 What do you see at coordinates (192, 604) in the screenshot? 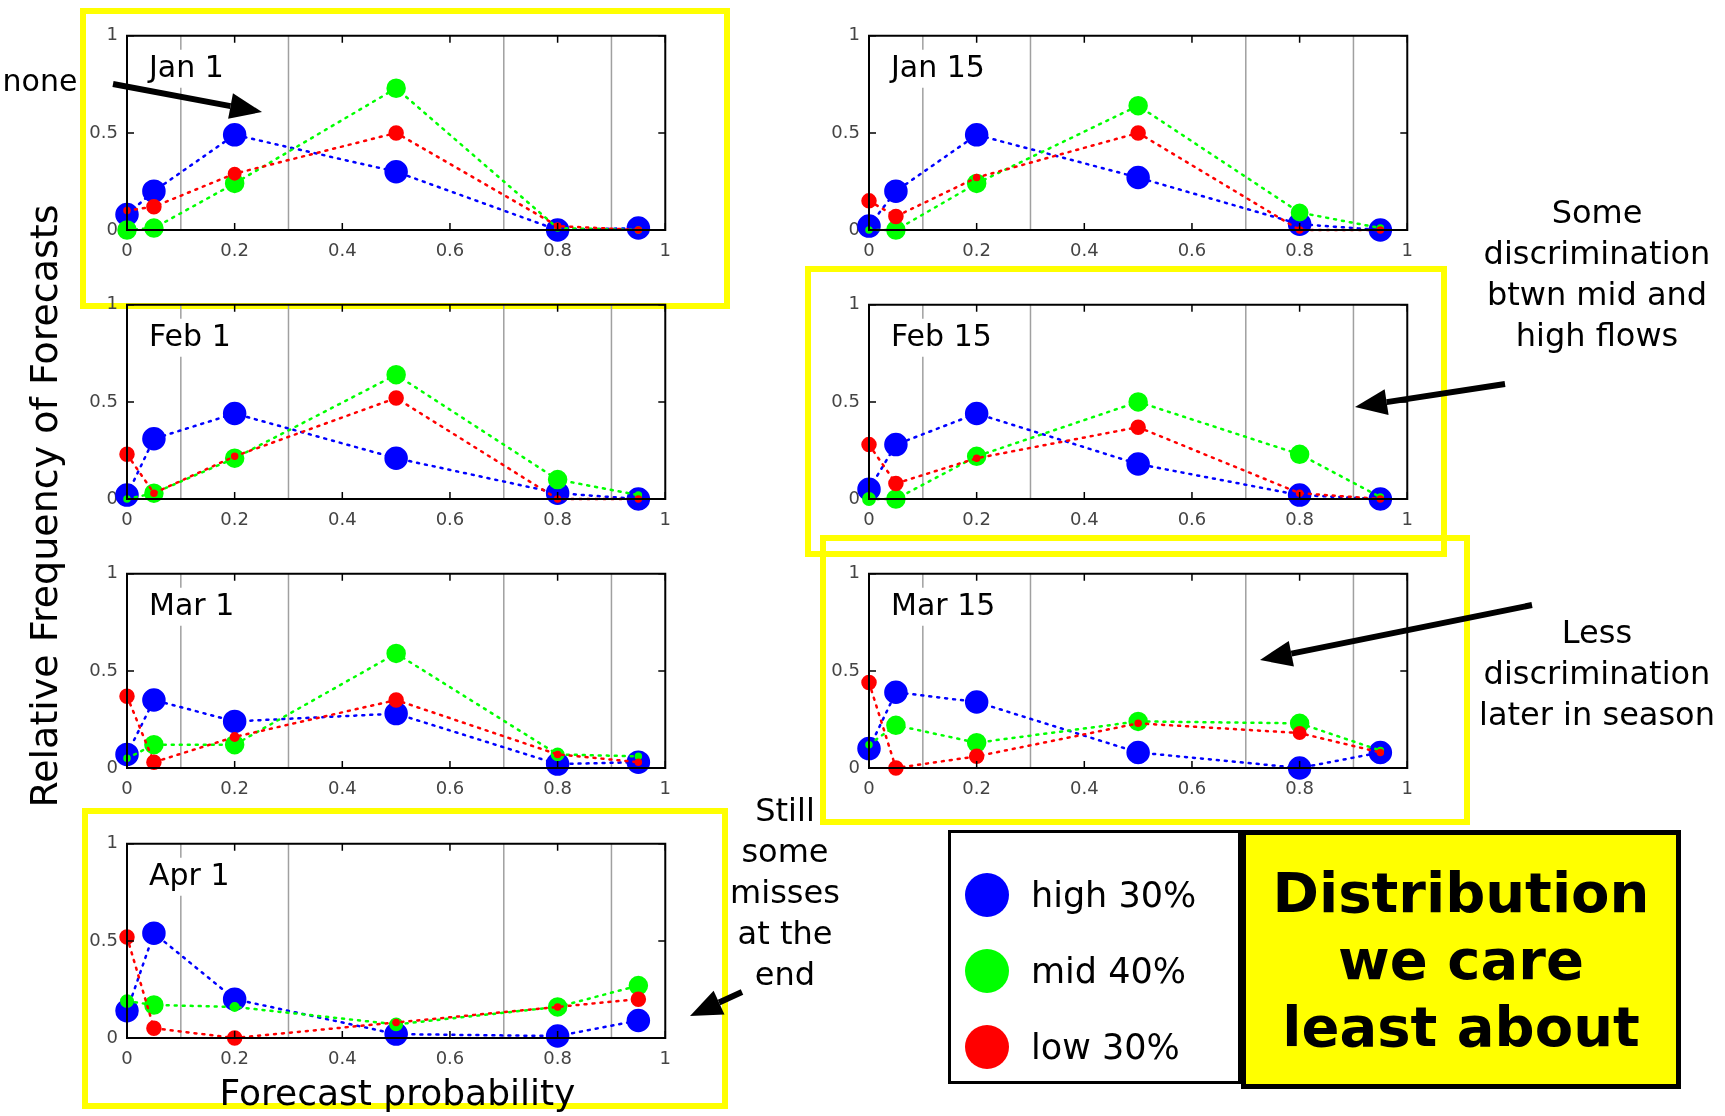
I see `text: Mar 1` at bounding box center [192, 604].